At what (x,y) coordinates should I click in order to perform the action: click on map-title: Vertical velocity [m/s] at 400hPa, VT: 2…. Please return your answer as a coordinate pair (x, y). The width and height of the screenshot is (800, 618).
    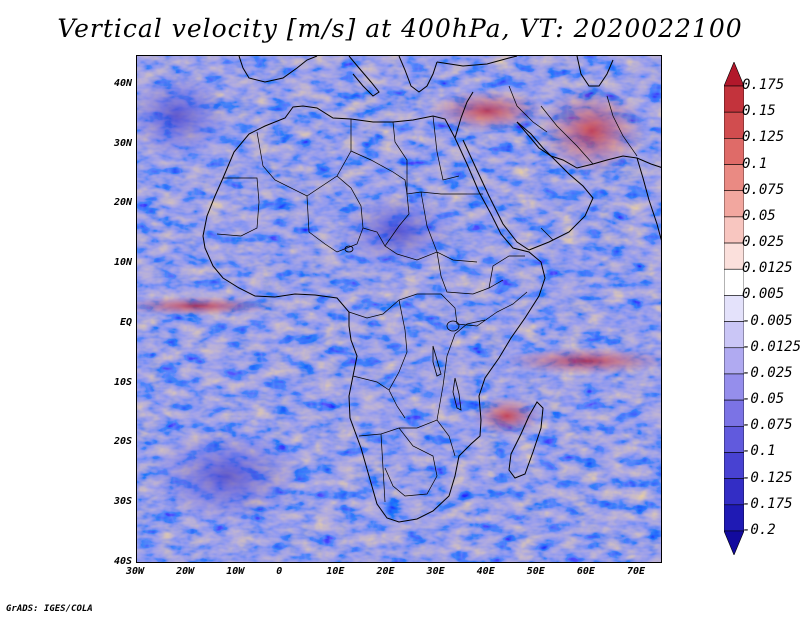
    Looking at the image, I should click on (400, 28).